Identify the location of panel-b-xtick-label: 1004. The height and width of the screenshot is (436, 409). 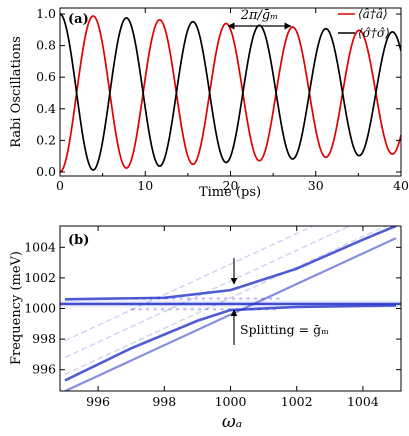
(363, 401).